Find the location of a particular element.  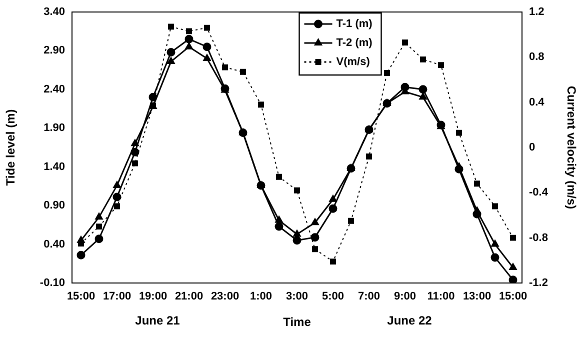

x-tick-label: 11:00 is located at coordinates (441, 296).